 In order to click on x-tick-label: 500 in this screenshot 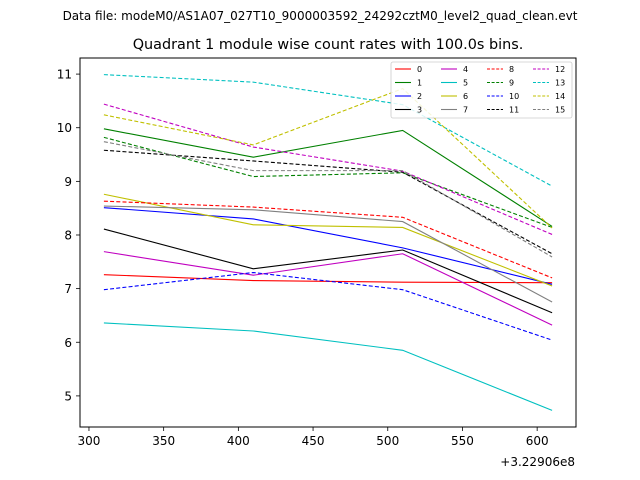, I will do `click(387, 441)`.